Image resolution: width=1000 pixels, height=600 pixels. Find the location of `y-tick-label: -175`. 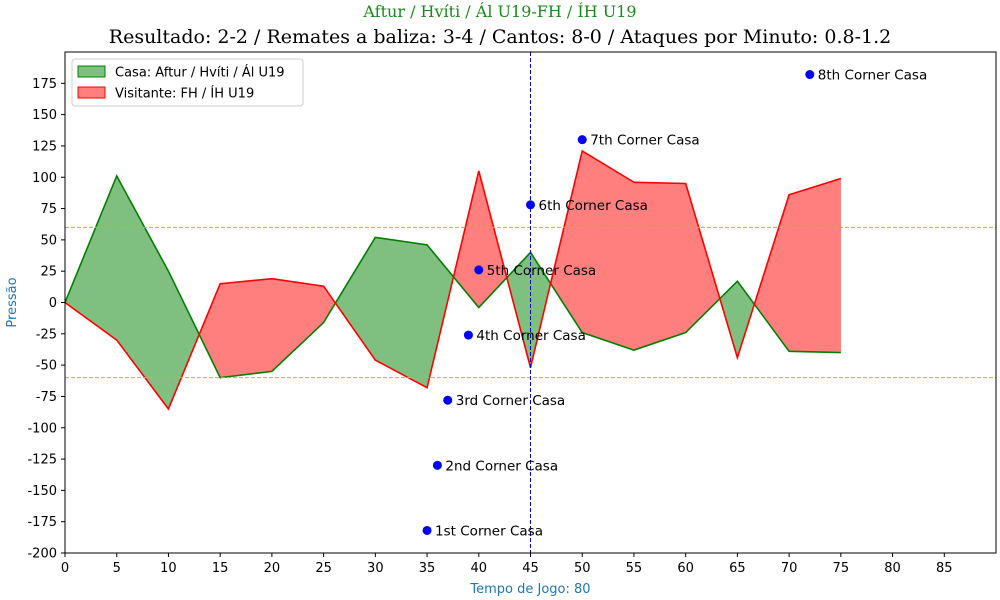

y-tick-label: -175 is located at coordinates (42, 522).